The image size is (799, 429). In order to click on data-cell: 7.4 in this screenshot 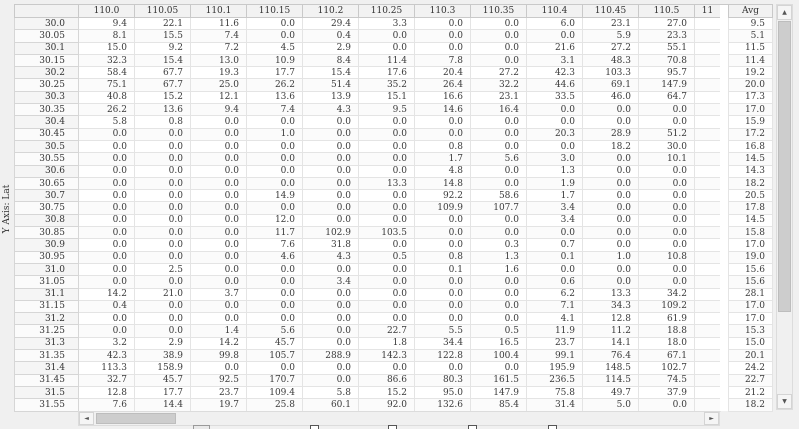, I will do `click(218, 36)`.